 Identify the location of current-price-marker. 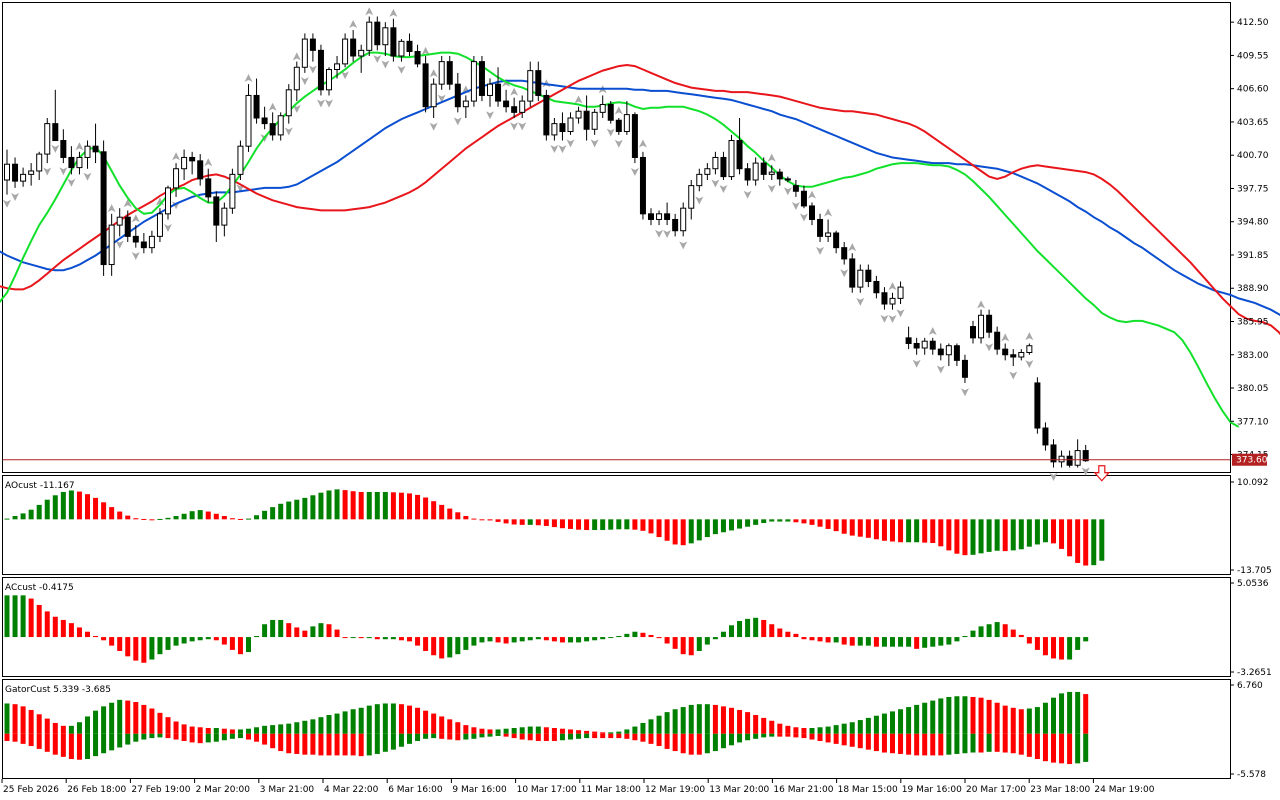
(616, 470).